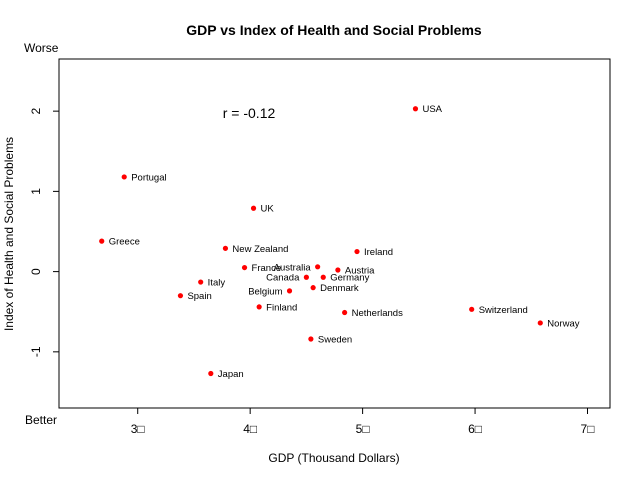 Image resolution: width=640 pixels, height=480 pixels. What do you see at coordinates (563, 323) in the screenshot?
I see `point-label: Norway` at bounding box center [563, 323].